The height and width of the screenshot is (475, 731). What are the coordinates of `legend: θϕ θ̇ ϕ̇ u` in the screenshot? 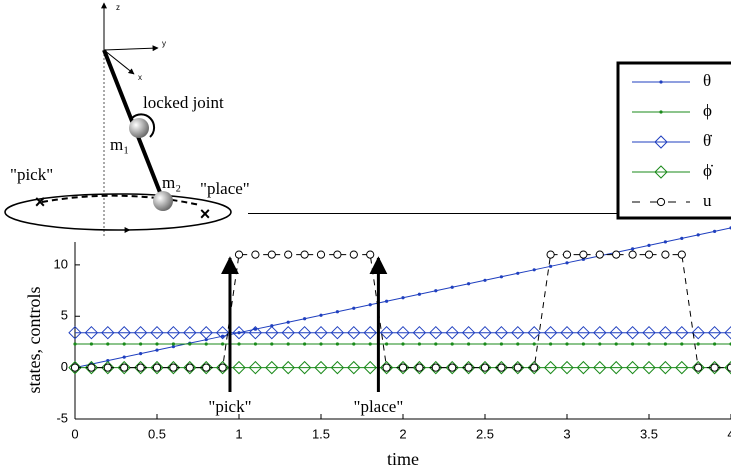 It's located at (673, 140).